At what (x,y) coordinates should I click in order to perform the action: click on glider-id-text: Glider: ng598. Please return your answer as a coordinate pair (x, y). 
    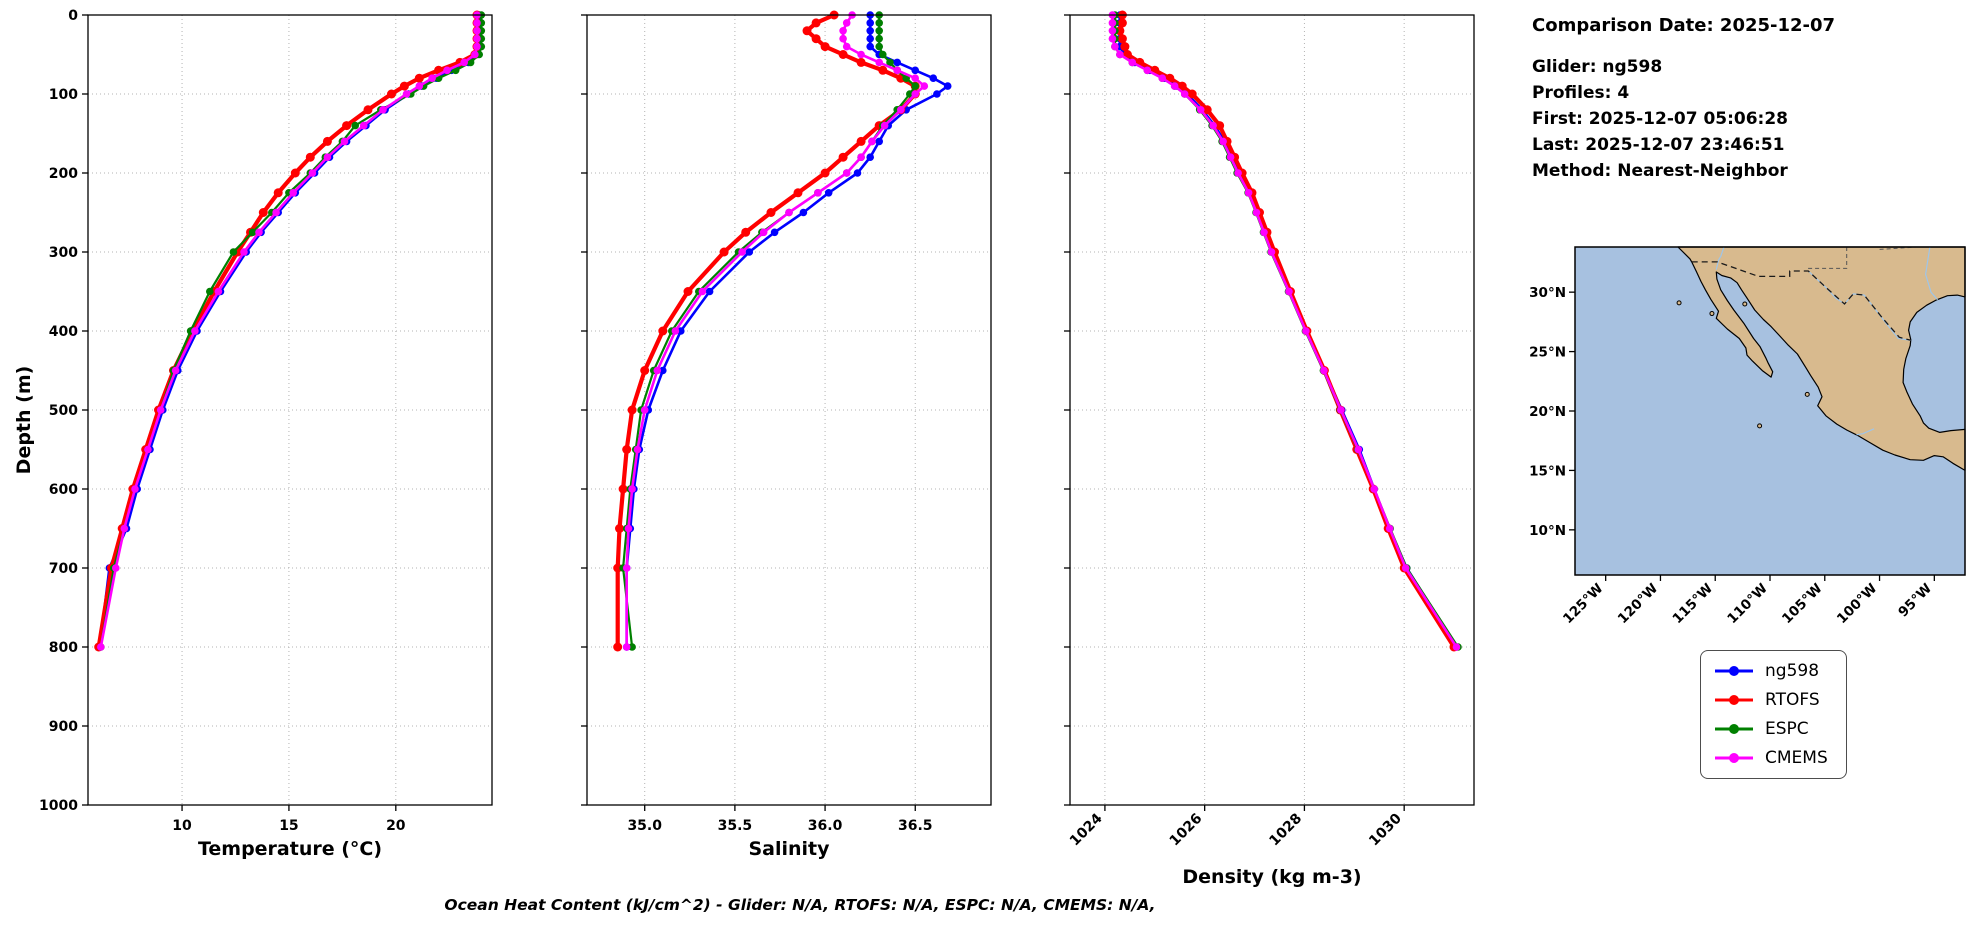
    Looking at the image, I should click on (1597, 67).